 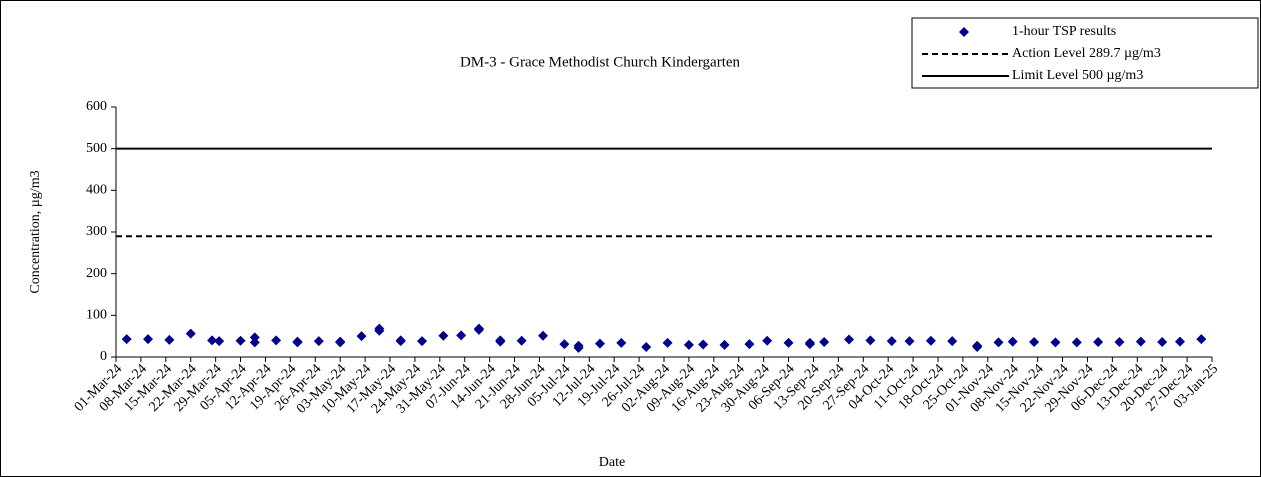 What do you see at coordinates (1064, 31) in the screenshot?
I see `legend-label: 1-hour TSP results` at bounding box center [1064, 31].